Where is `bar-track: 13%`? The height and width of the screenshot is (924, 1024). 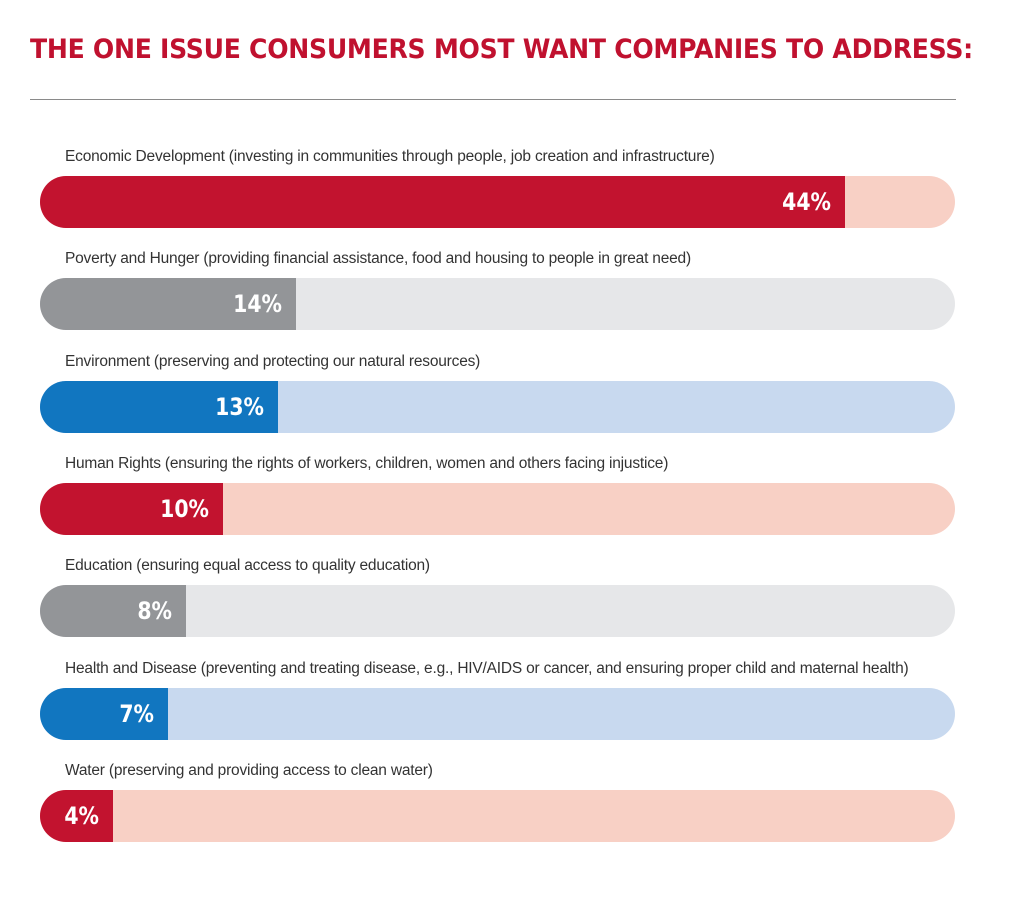
bar-track: 13% is located at coordinates (497, 406).